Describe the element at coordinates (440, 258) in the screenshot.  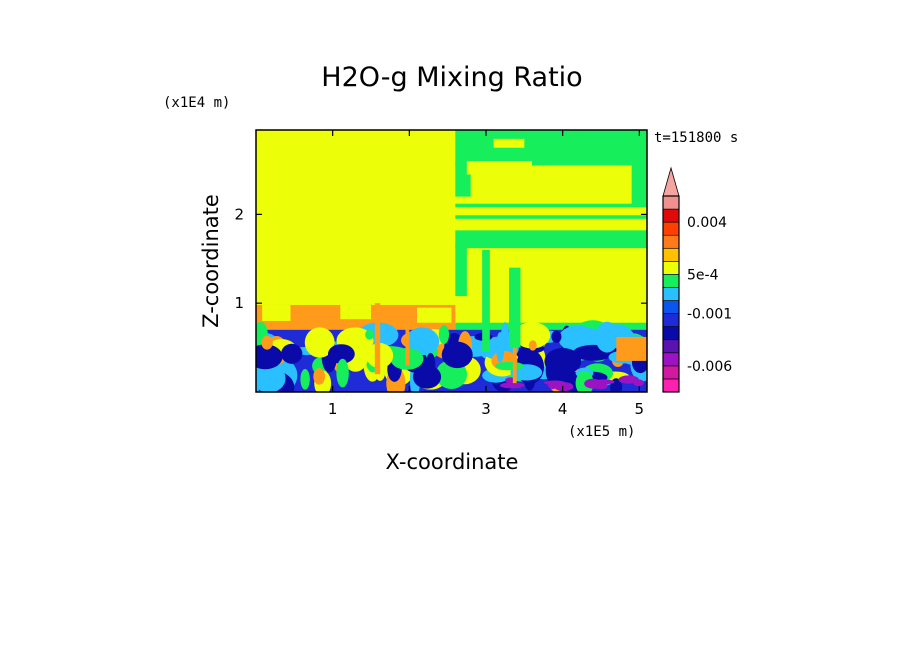
I see `y-axis-ticks: 12` at that location.